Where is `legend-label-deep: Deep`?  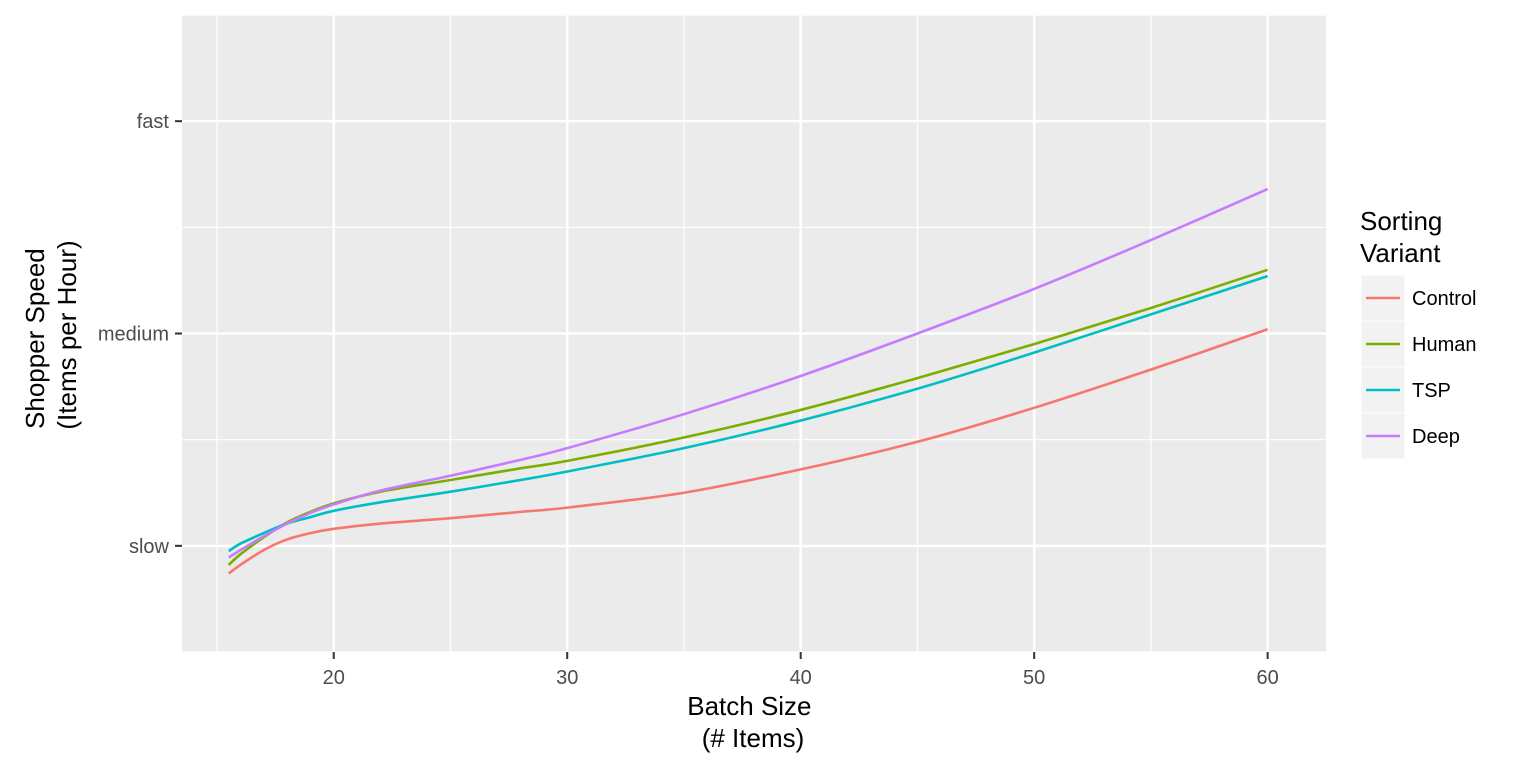 legend-label-deep: Deep is located at coordinates (1436, 437).